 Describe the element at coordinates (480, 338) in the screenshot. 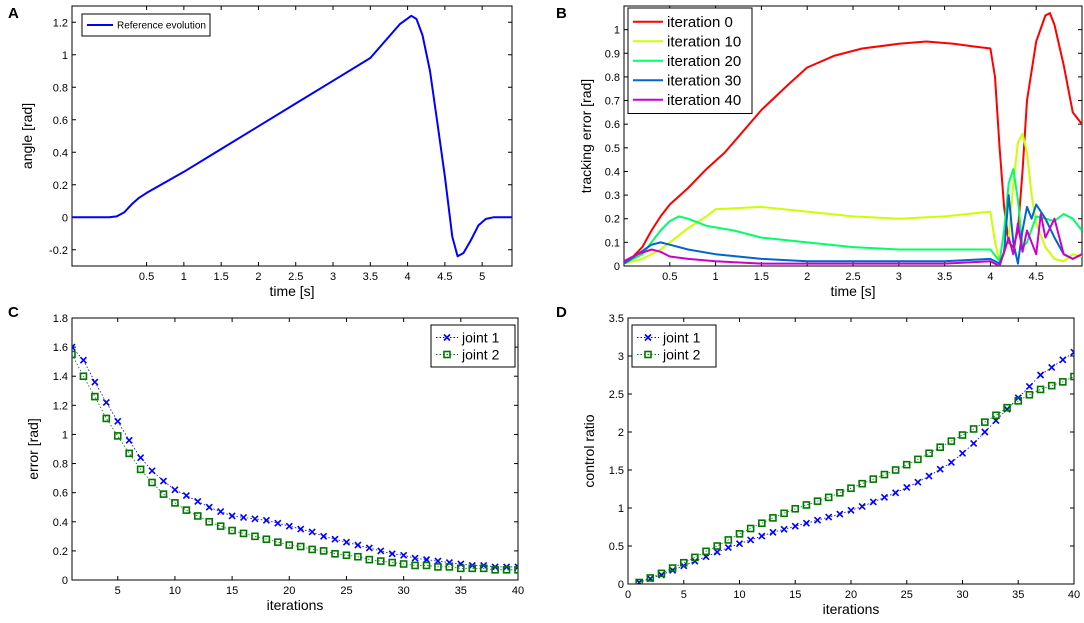

I see `legend-label: joint 1` at that location.